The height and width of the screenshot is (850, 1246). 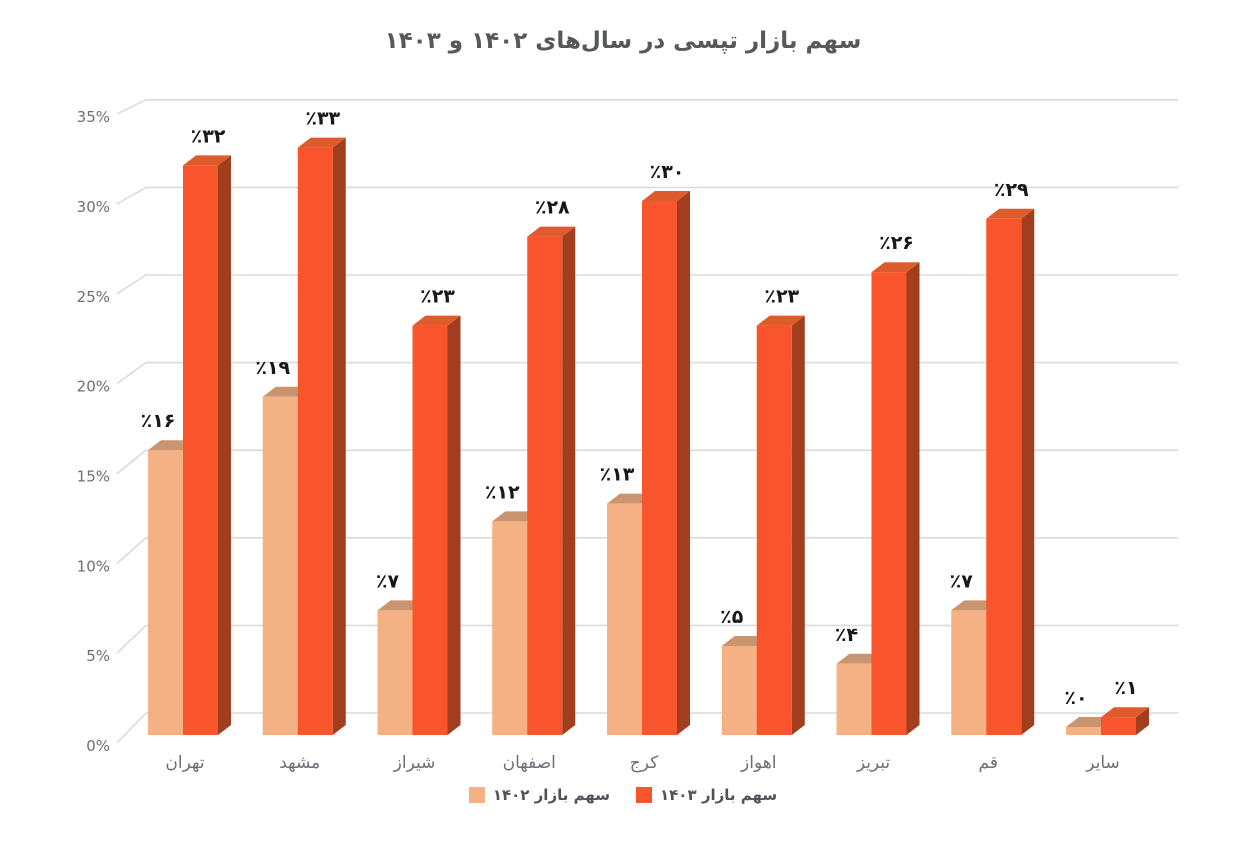 What do you see at coordinates (551, 795) in the screenshot?
I see `legend-label-1402: سهم بازار ۱۴۰۲` at bounding box center [551, 795].